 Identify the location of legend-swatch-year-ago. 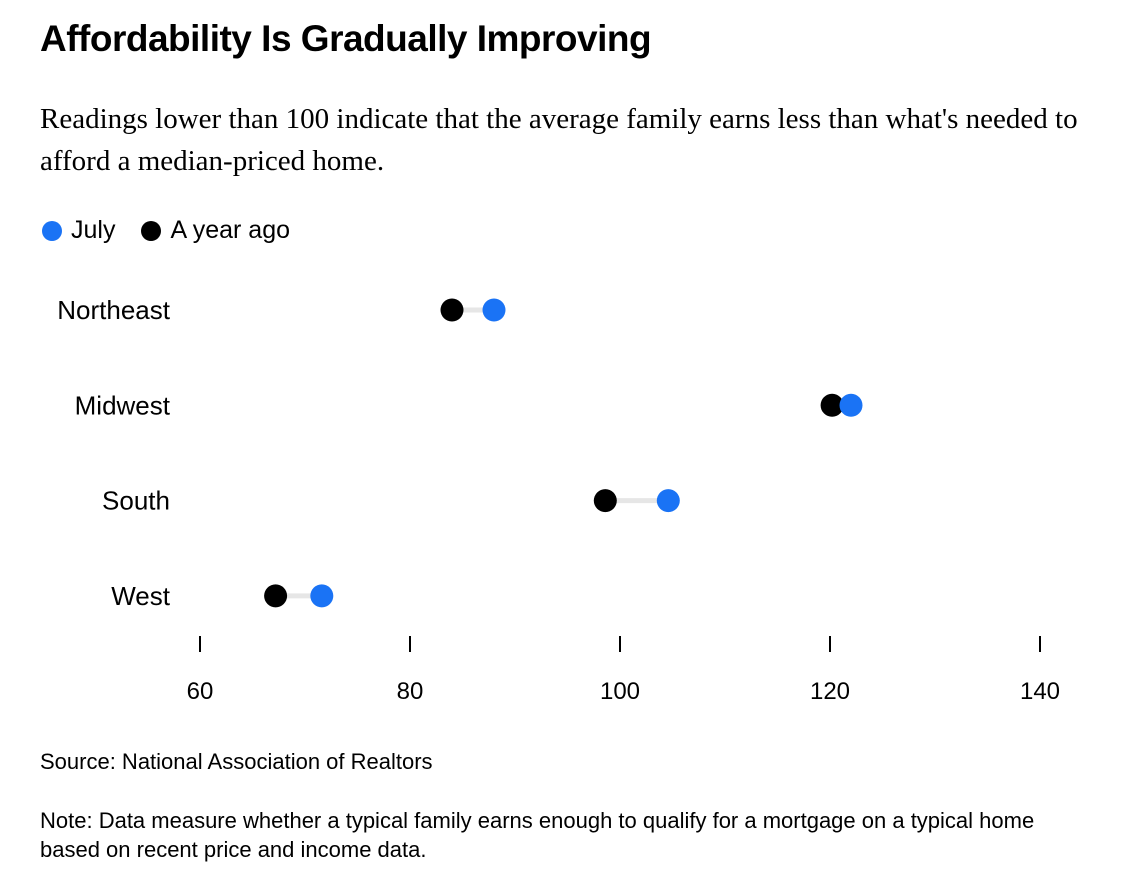
(151, 230).